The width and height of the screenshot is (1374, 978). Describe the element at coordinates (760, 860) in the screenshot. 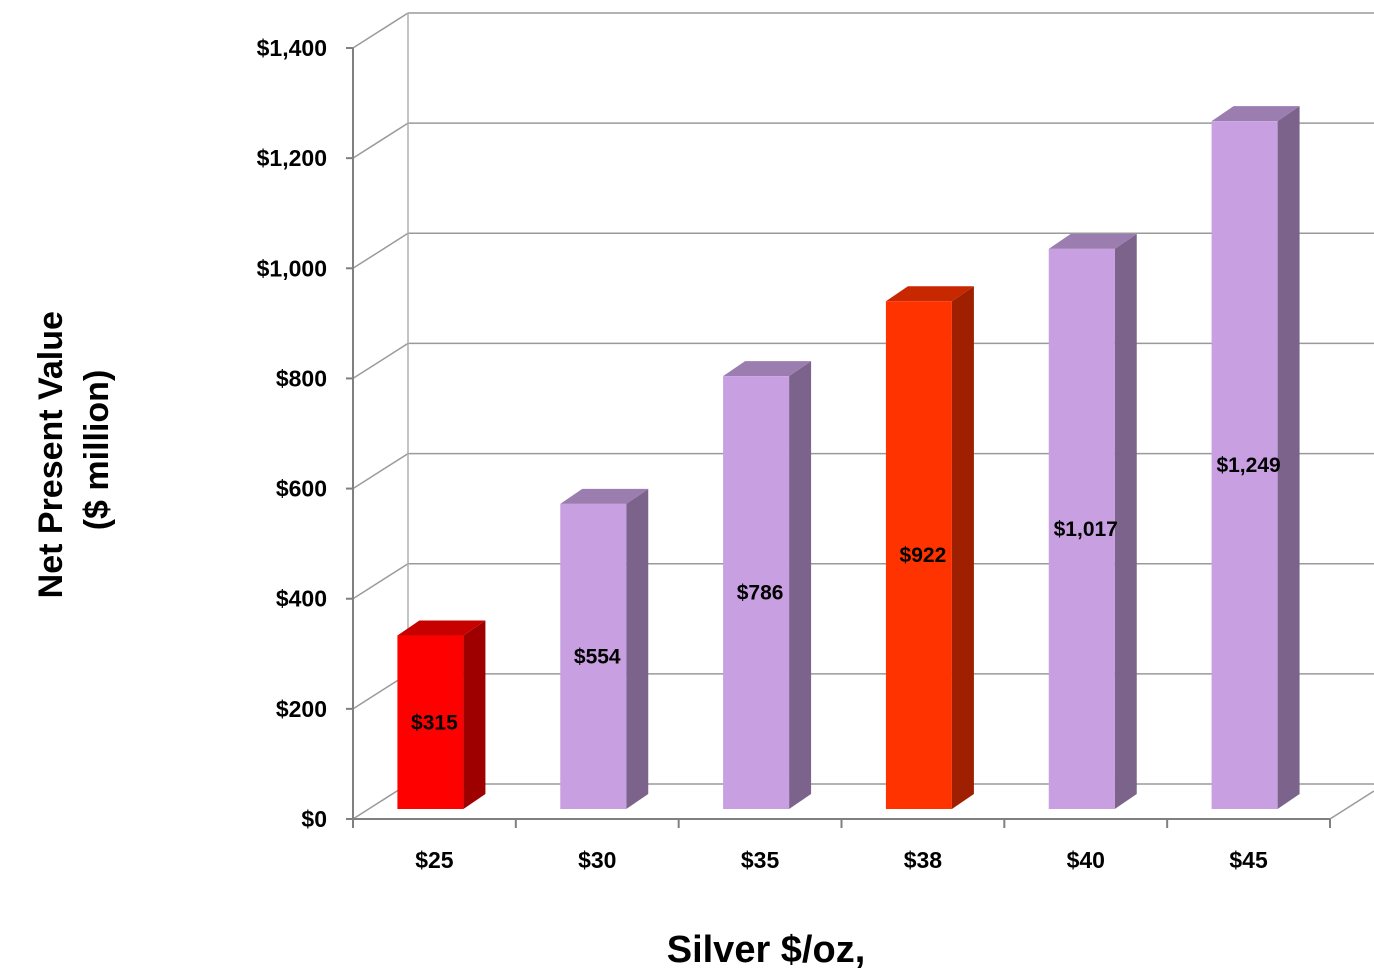

I see `x-tick-label: $35` at that location.